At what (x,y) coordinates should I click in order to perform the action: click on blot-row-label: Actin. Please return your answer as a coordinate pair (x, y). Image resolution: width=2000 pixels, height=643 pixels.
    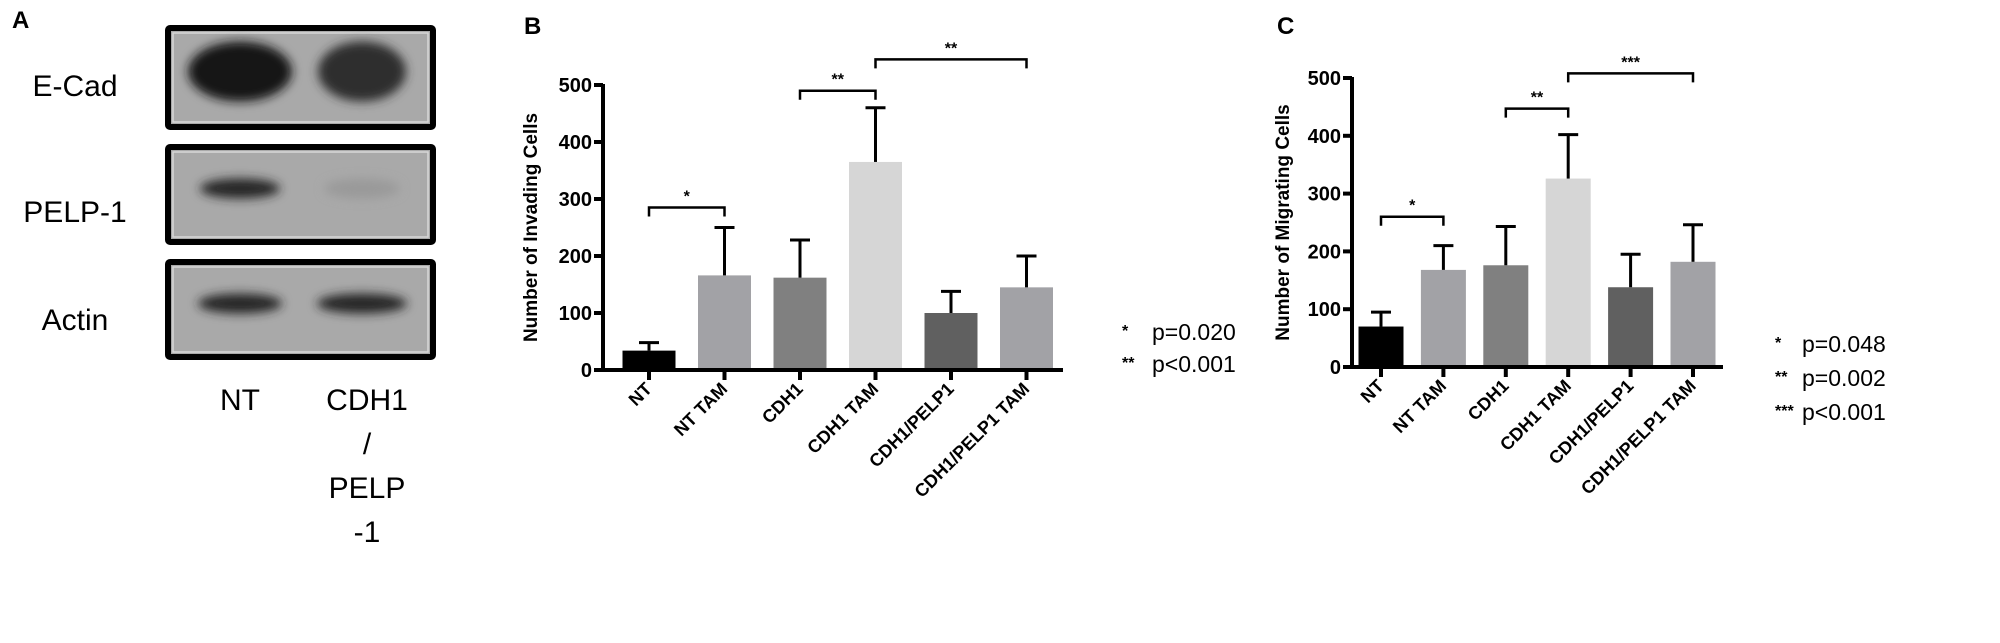
    Looking at the image, I should click on (75, 320).